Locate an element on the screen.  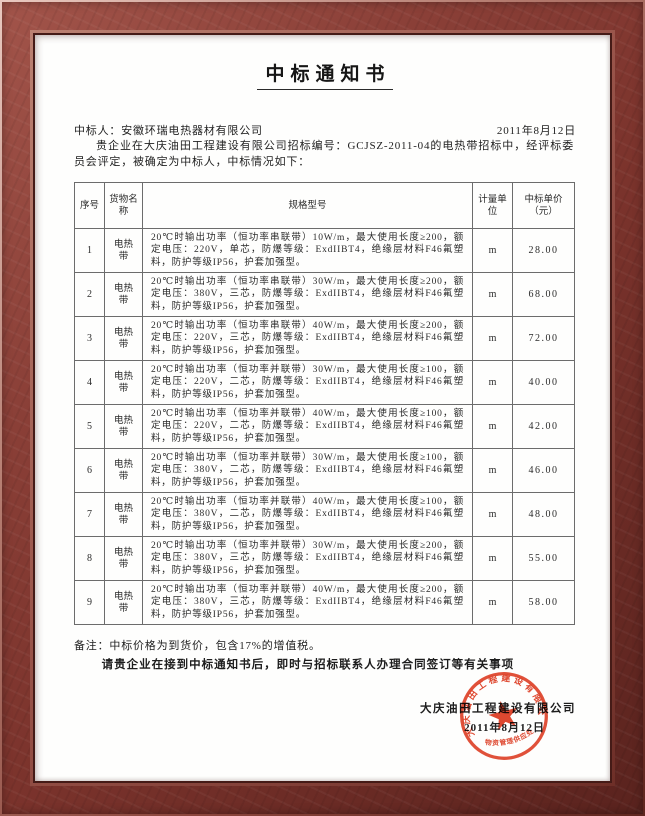
seal-star-icon is located at coordinates (503, 715).